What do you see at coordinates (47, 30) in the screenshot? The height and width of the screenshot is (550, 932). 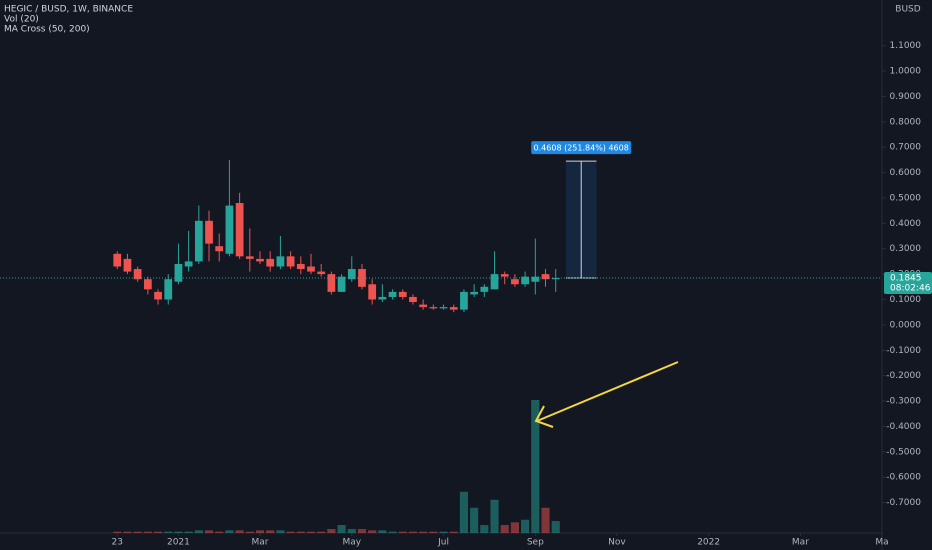 I see `indicator-label: MA Cross (50, 200)` at bounding box center [47, 30].